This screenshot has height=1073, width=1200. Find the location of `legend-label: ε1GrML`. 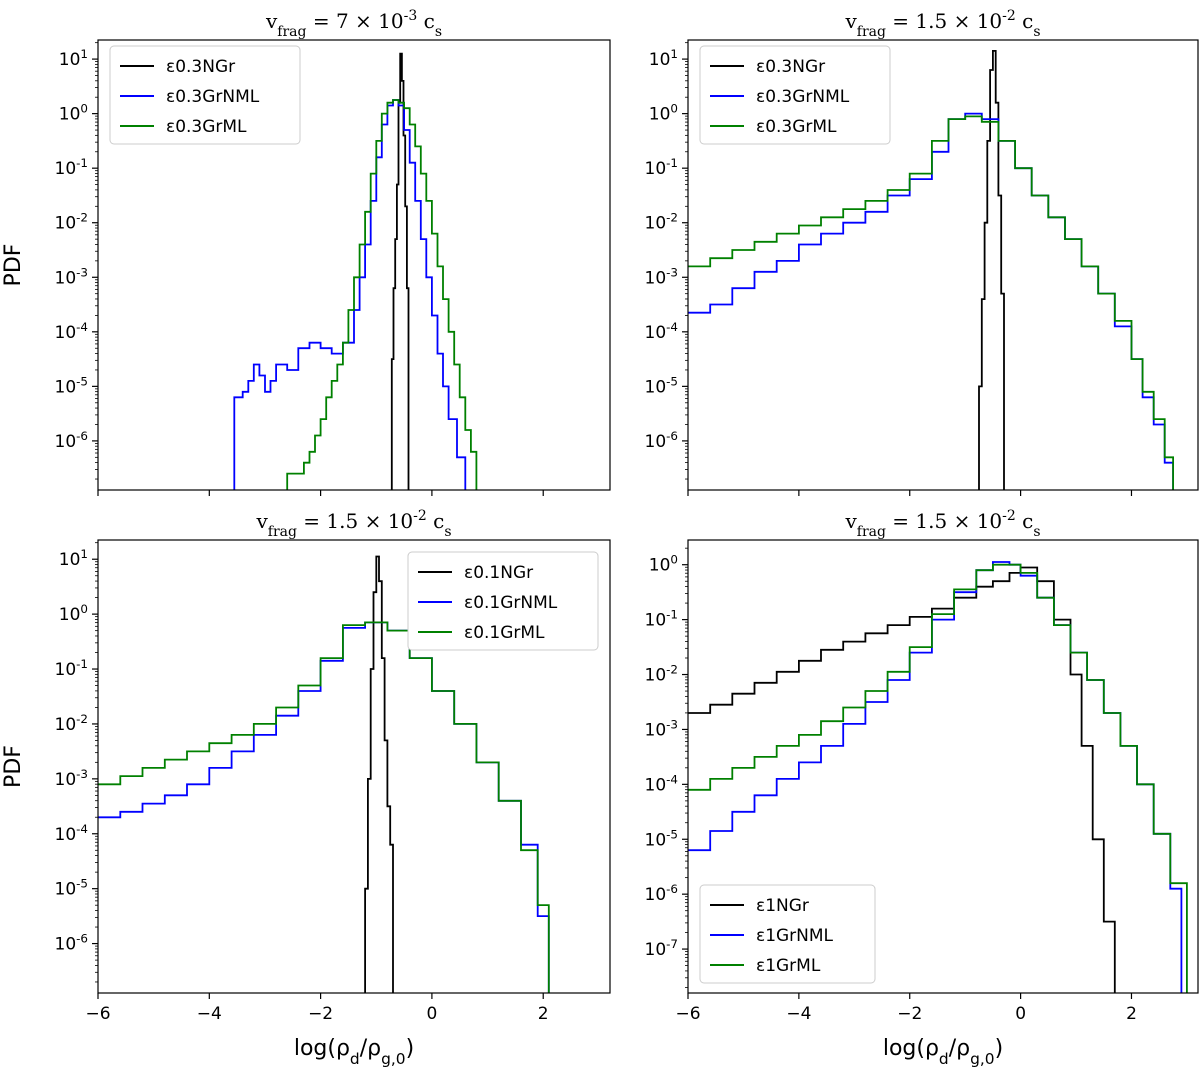

legend-label: ε1GrML is located at coordinates (788, 966).